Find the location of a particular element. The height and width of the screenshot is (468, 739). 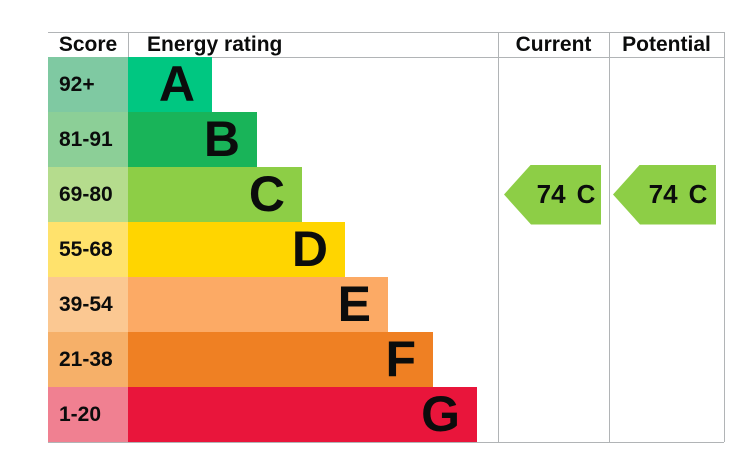

band-letter-f: F is located at coordinates (400, 359).